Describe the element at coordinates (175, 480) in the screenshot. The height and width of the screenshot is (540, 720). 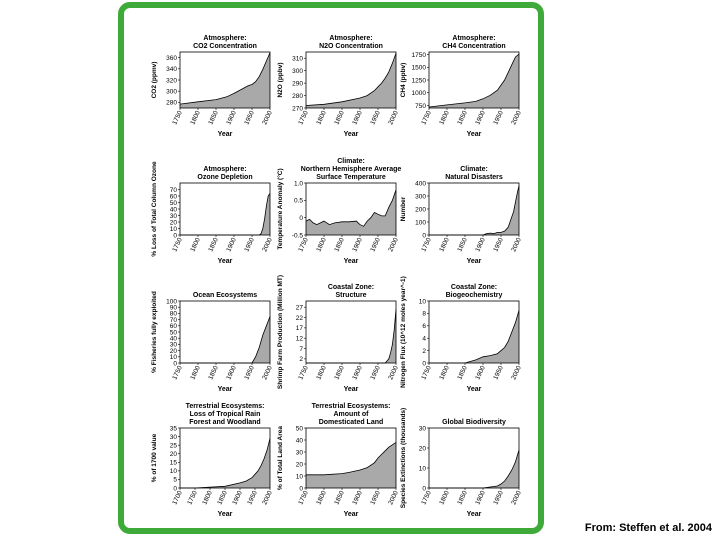
I see `y-tick-label: 5` at that location.